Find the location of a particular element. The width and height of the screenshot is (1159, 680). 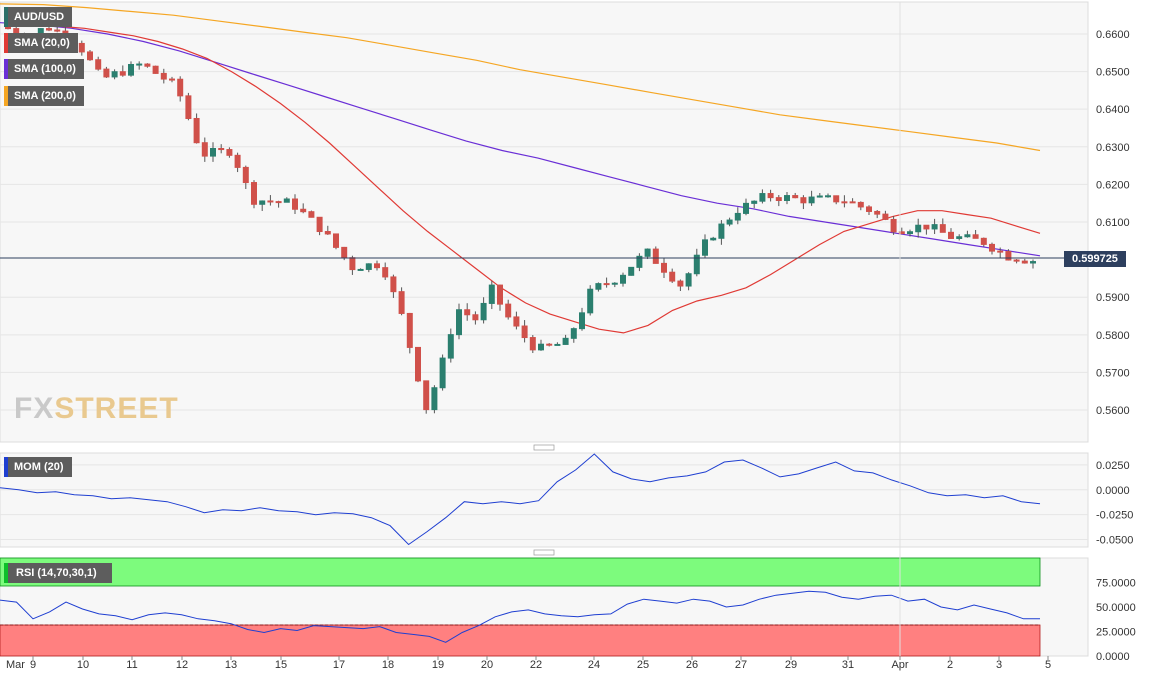

time-tick-label: 20 is located at coordinates (487, 665).